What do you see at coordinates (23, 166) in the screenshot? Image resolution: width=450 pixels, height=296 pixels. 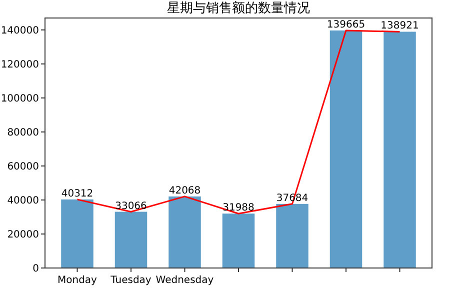 I see `y-tick-label: 60000` at bounding box center [23, 166].